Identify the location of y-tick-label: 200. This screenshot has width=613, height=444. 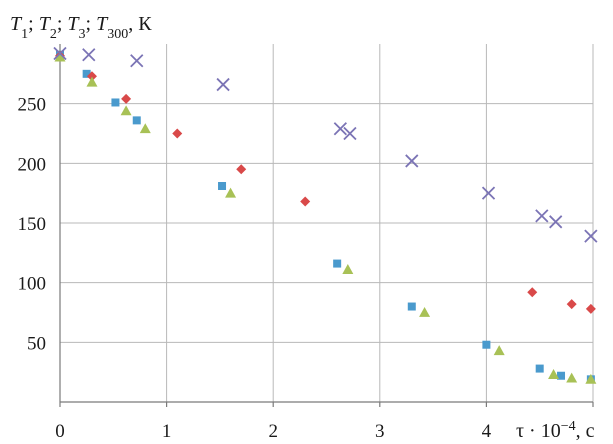
(32, 164).